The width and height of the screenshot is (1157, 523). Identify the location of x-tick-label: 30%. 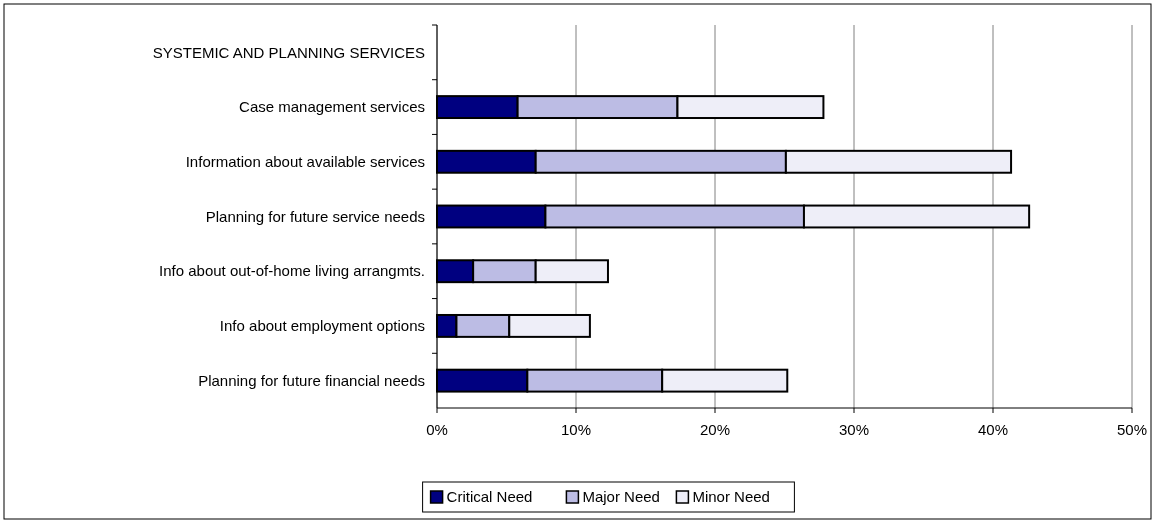
(854, 429).